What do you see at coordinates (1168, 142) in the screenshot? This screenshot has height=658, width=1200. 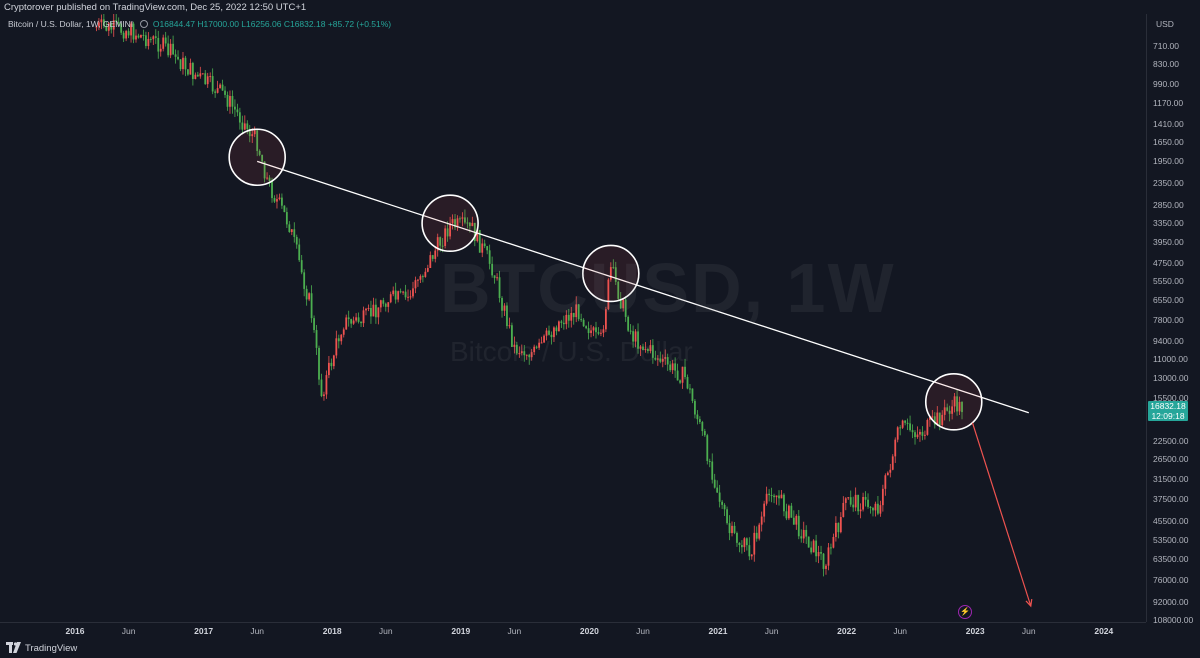 I see `price-tick: 1650.00` at bounding box center [1168, 142].